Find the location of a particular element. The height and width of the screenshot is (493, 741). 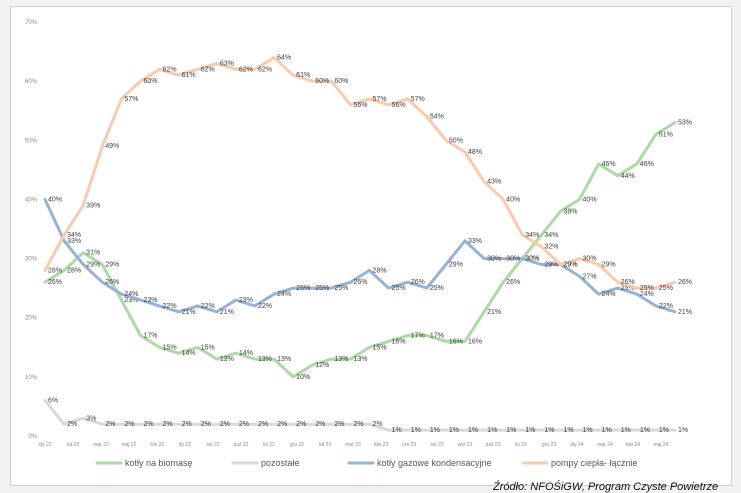

data-label: 54% is located at coordinates (437, 117).